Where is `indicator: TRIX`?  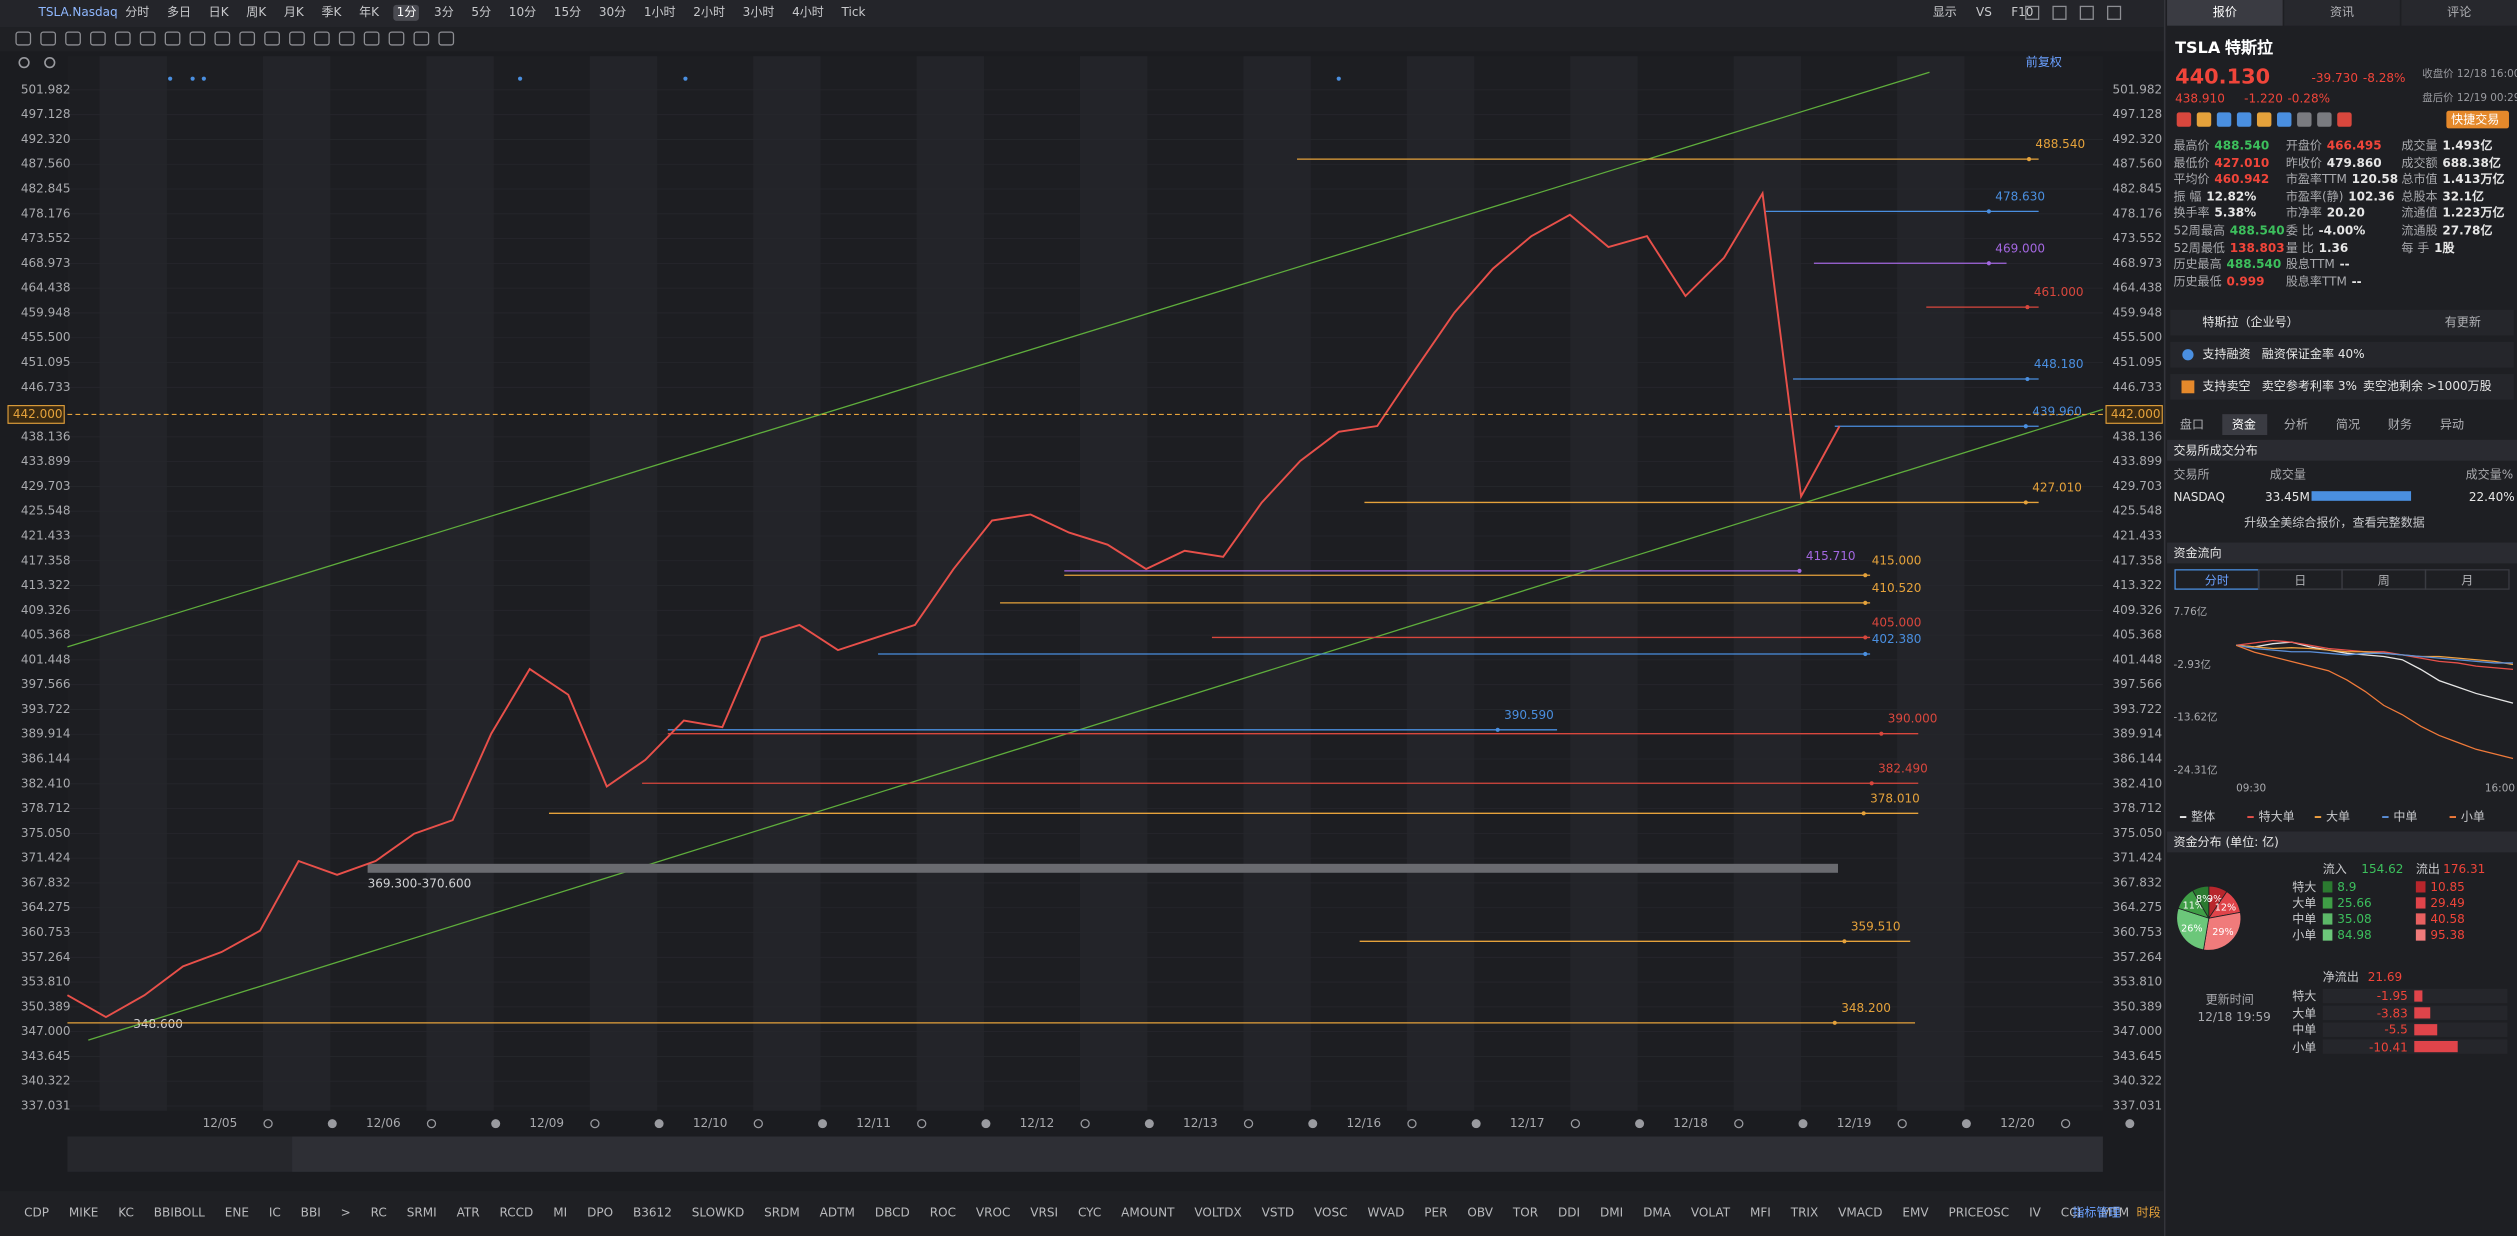
indicator: TRIX is located at coordinates (1804, 1212).